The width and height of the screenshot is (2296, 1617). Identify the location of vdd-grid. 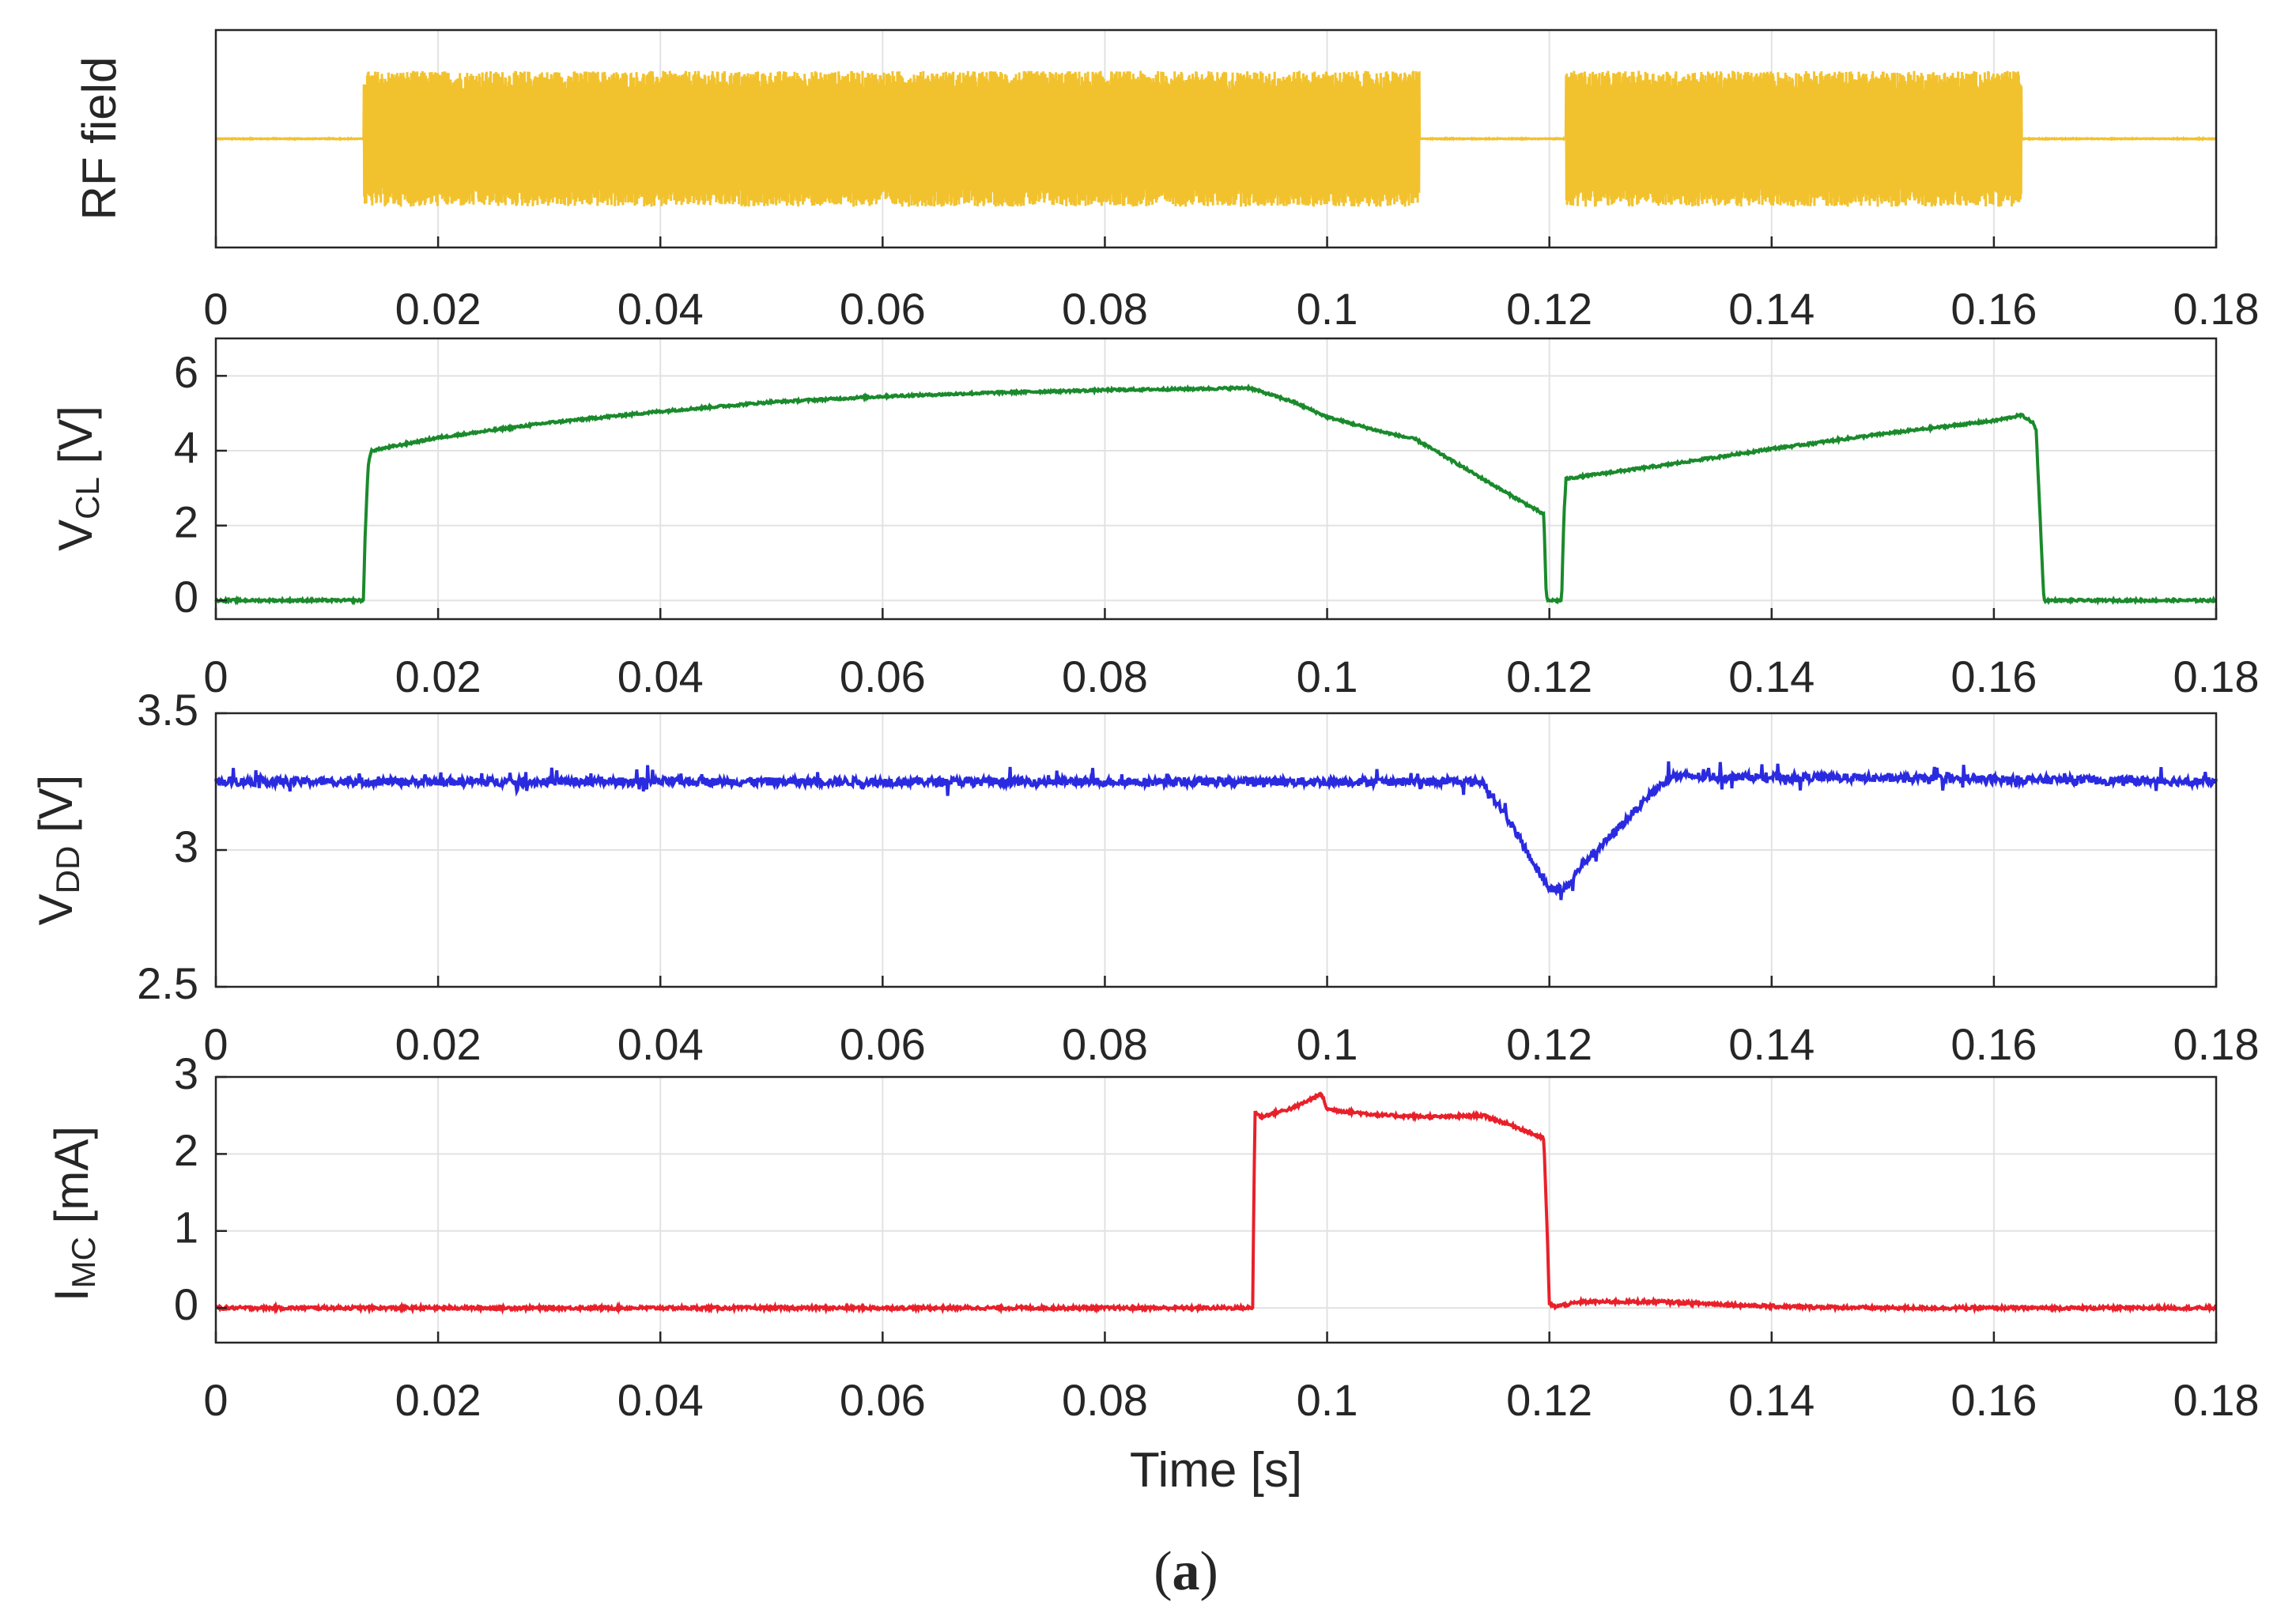
(1216, 850).